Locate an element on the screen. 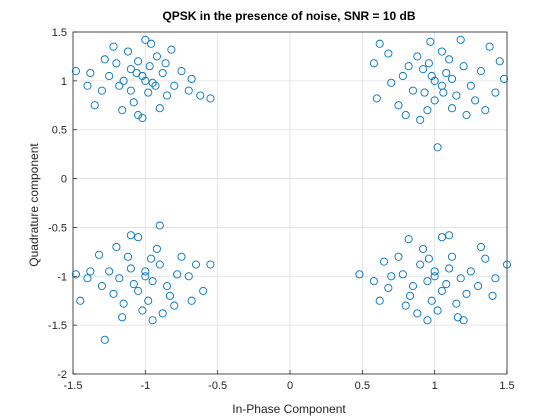 Image resolution: width=560 pixels, height=420 pixels. x-tick-label: 1.5 is located at coordinates (506, 386).